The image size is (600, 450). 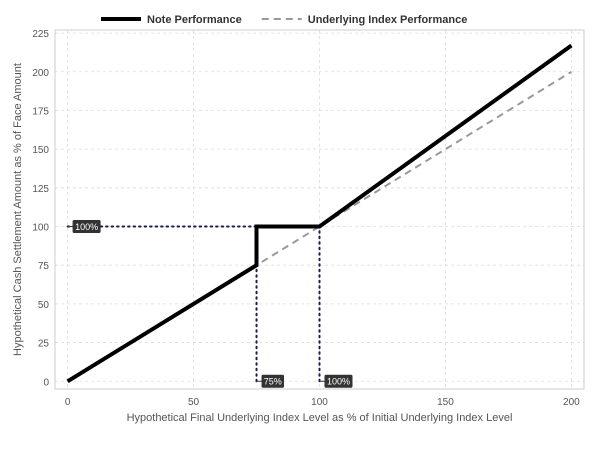 I want to click on y-tick-label: 125, so click(x=40, y=189).